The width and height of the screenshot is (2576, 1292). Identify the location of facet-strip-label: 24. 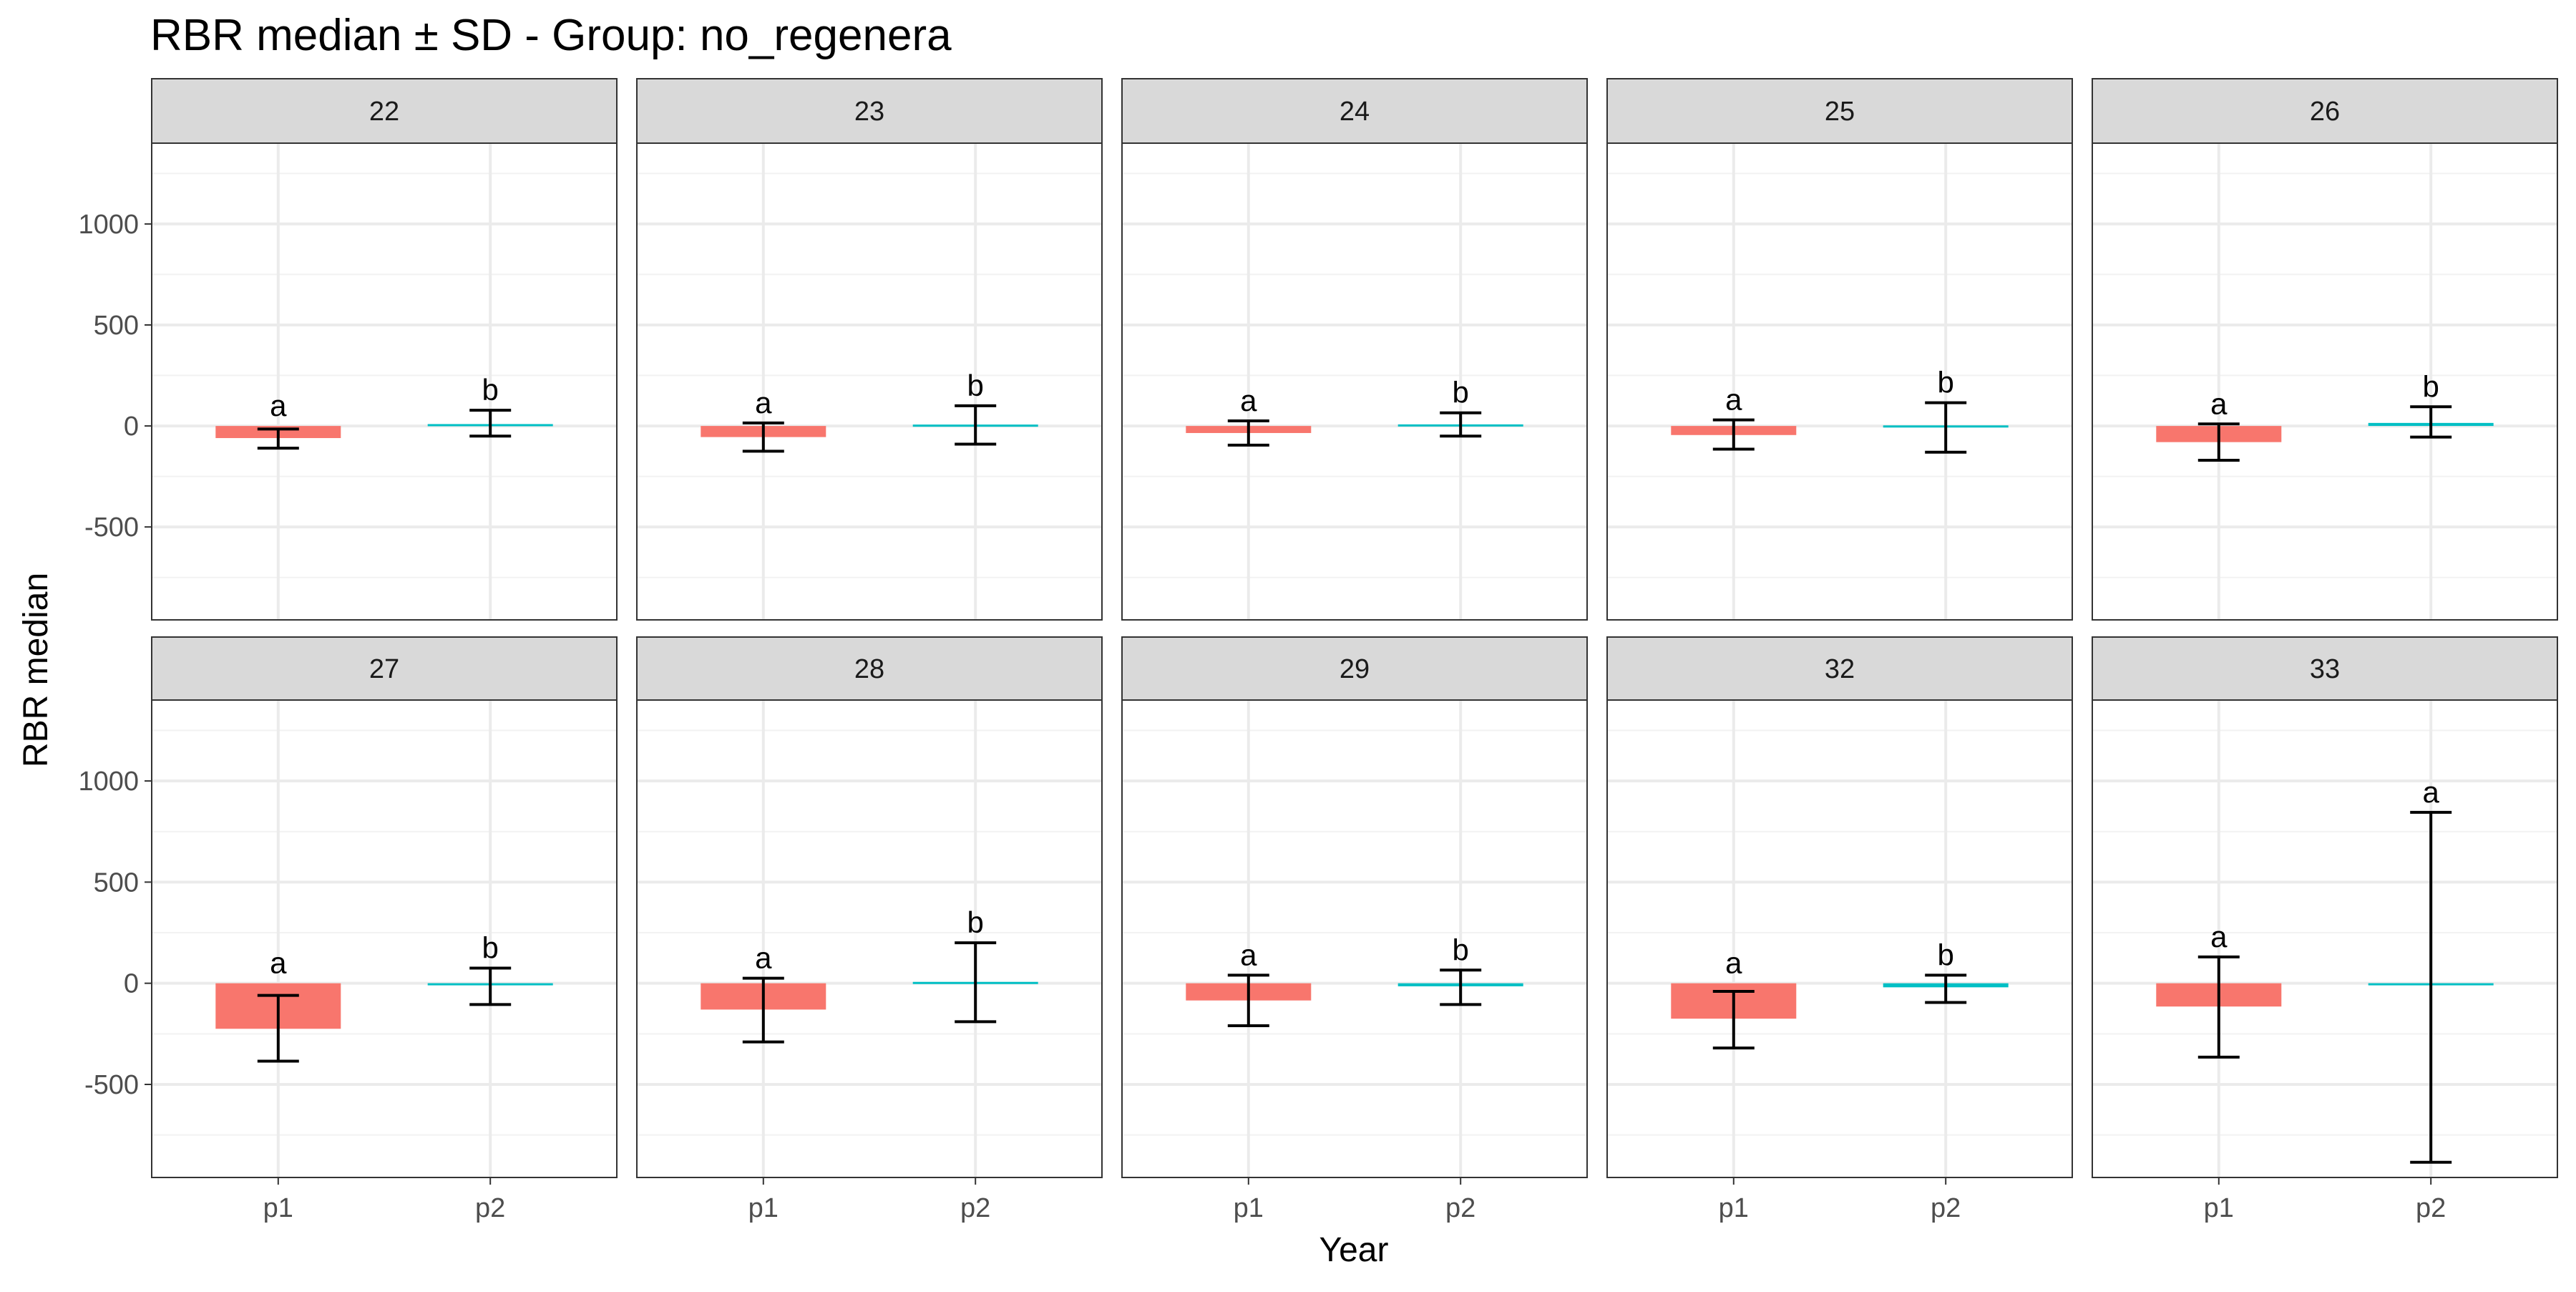
(1355, 112).